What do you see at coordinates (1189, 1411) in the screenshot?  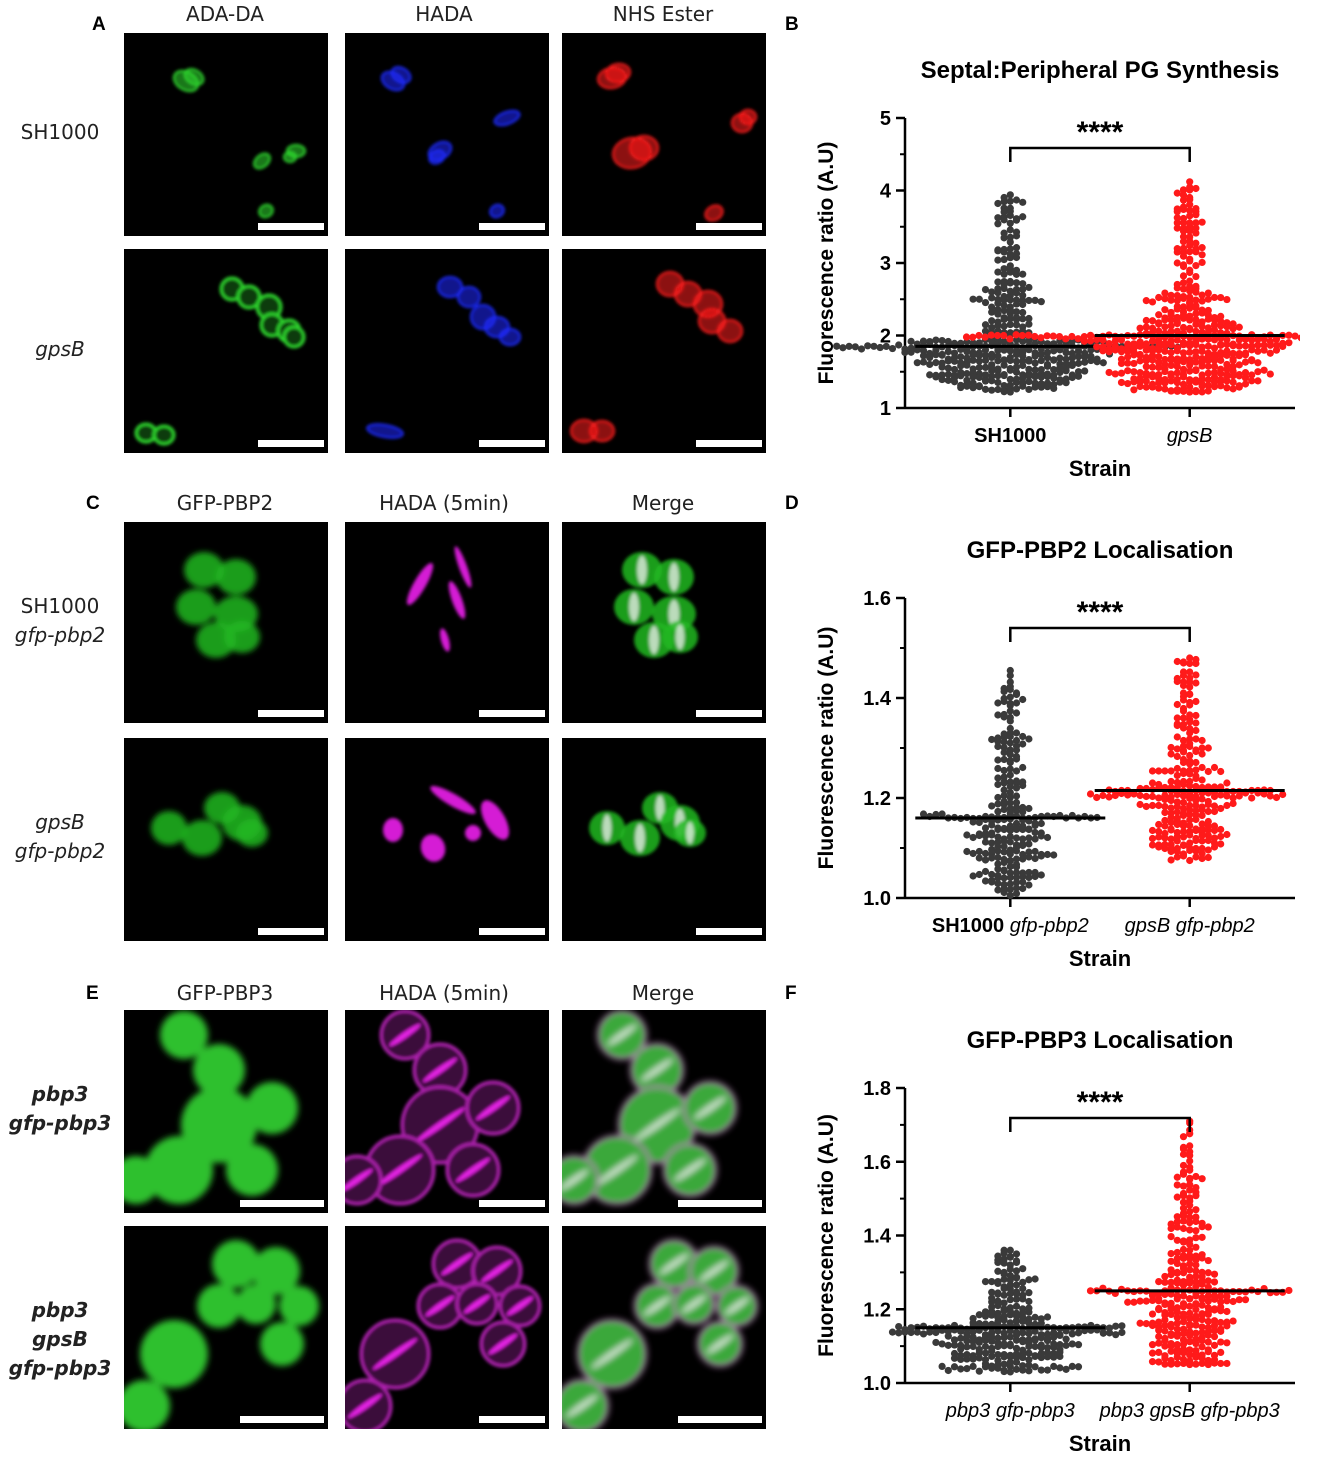 I see `x-tick-label: pbp3 gpsB gfp-pbp3` at bounding box center [1189, 1411].